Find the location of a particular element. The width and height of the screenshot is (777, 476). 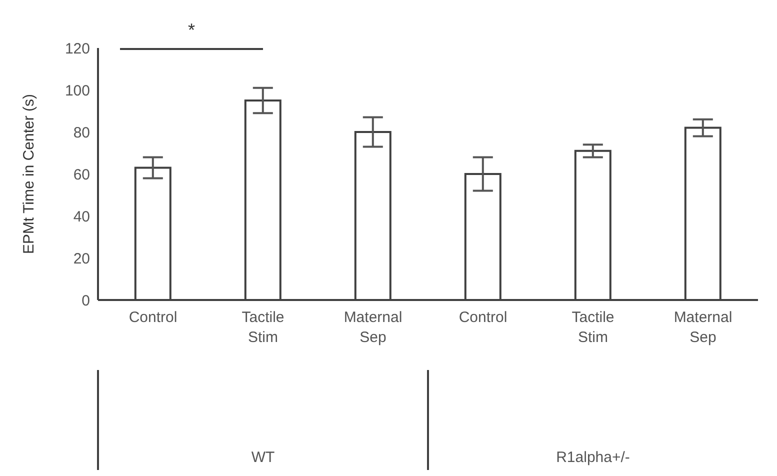

y-tick-label: 120 is located at coordinates (77, 49).